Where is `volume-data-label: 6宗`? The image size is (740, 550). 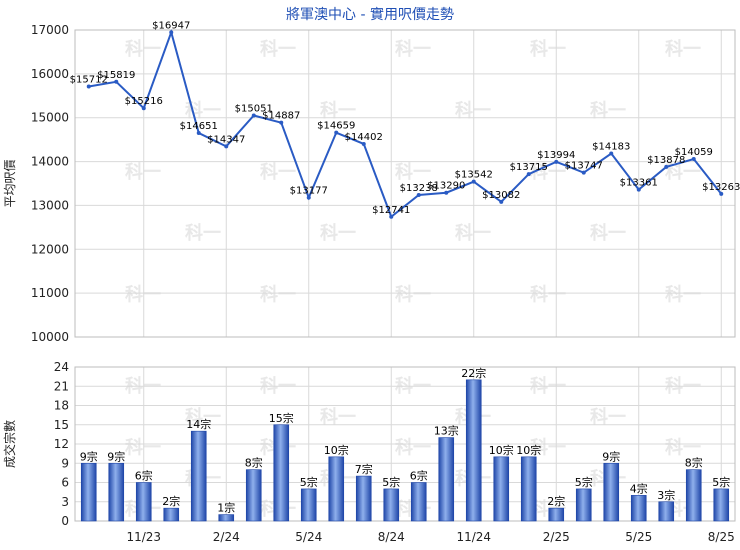 volume-data-label: 6宗 is located at coordinates (419, 476).